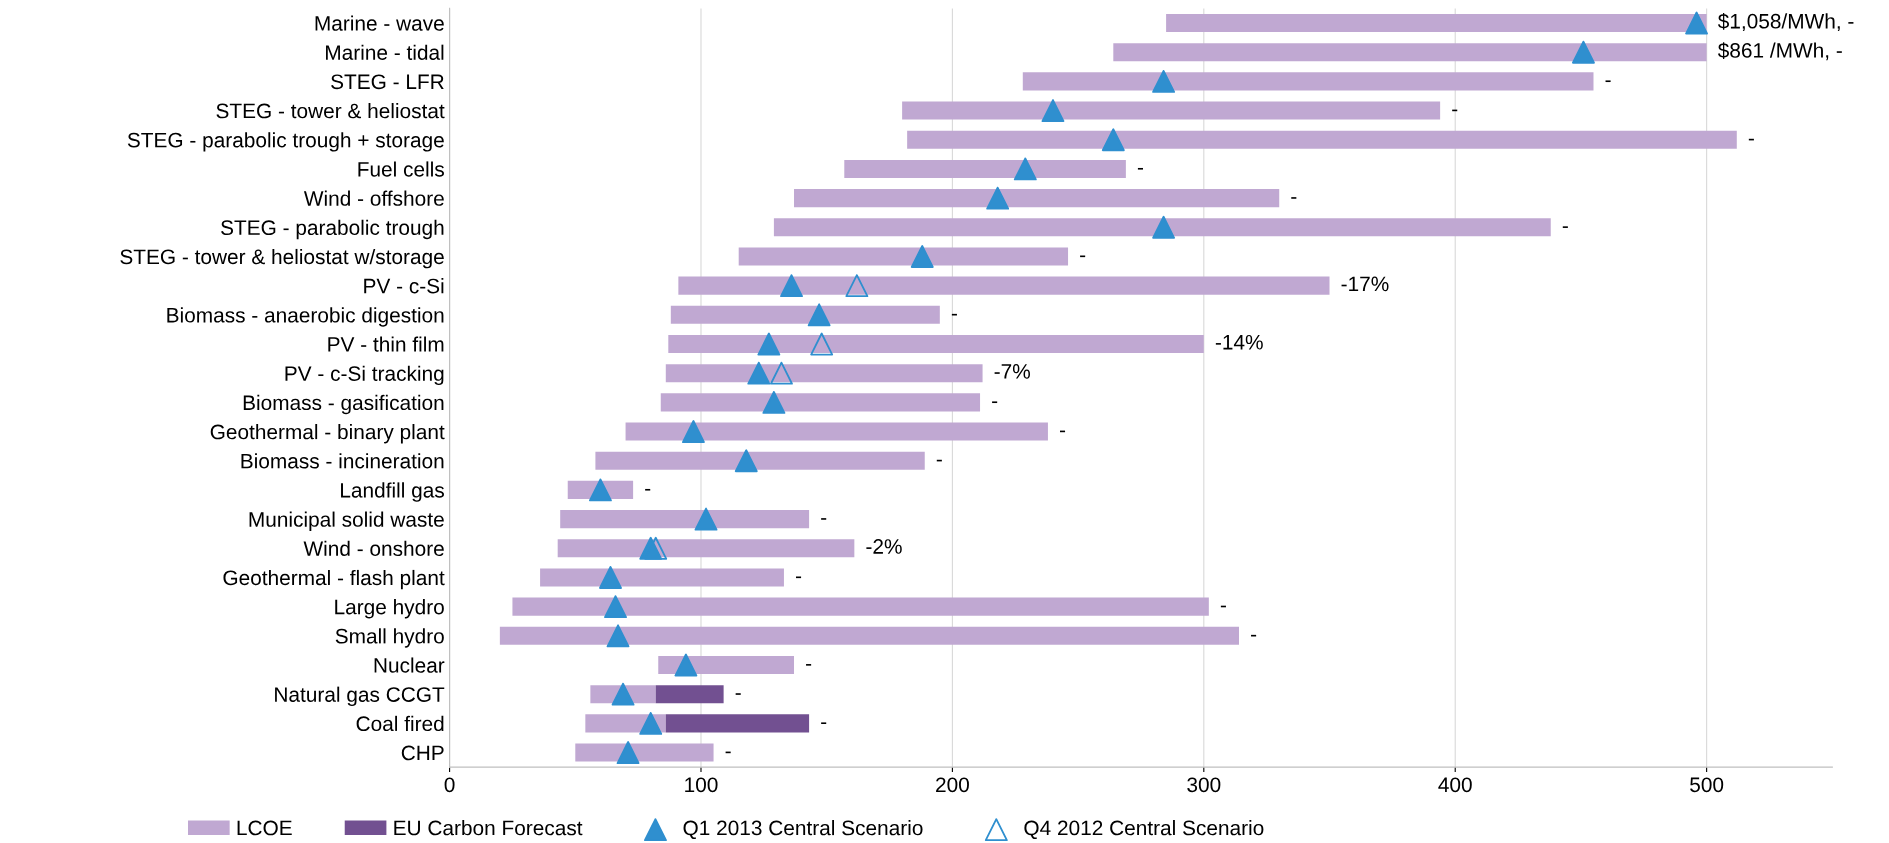 The width and height of the screenshot is (1889, 843). I want to click on y-tick-label: STEG - tower & heliostat w/storage, so click(282, 258).